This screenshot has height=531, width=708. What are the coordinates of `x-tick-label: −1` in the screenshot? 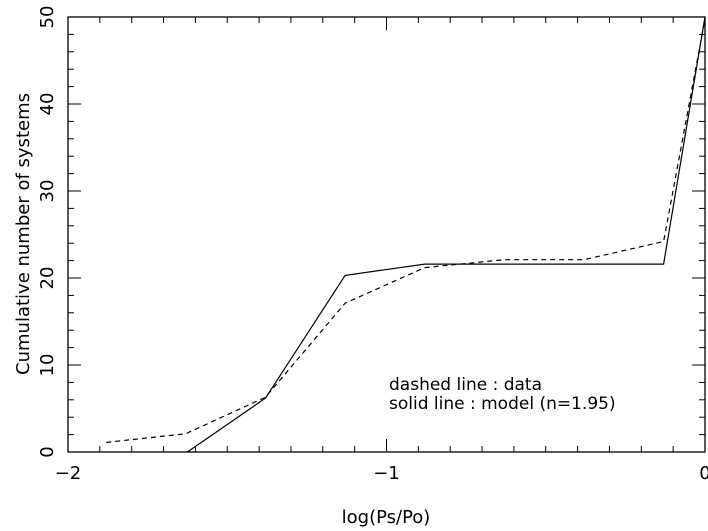 It's located at (386, 473).